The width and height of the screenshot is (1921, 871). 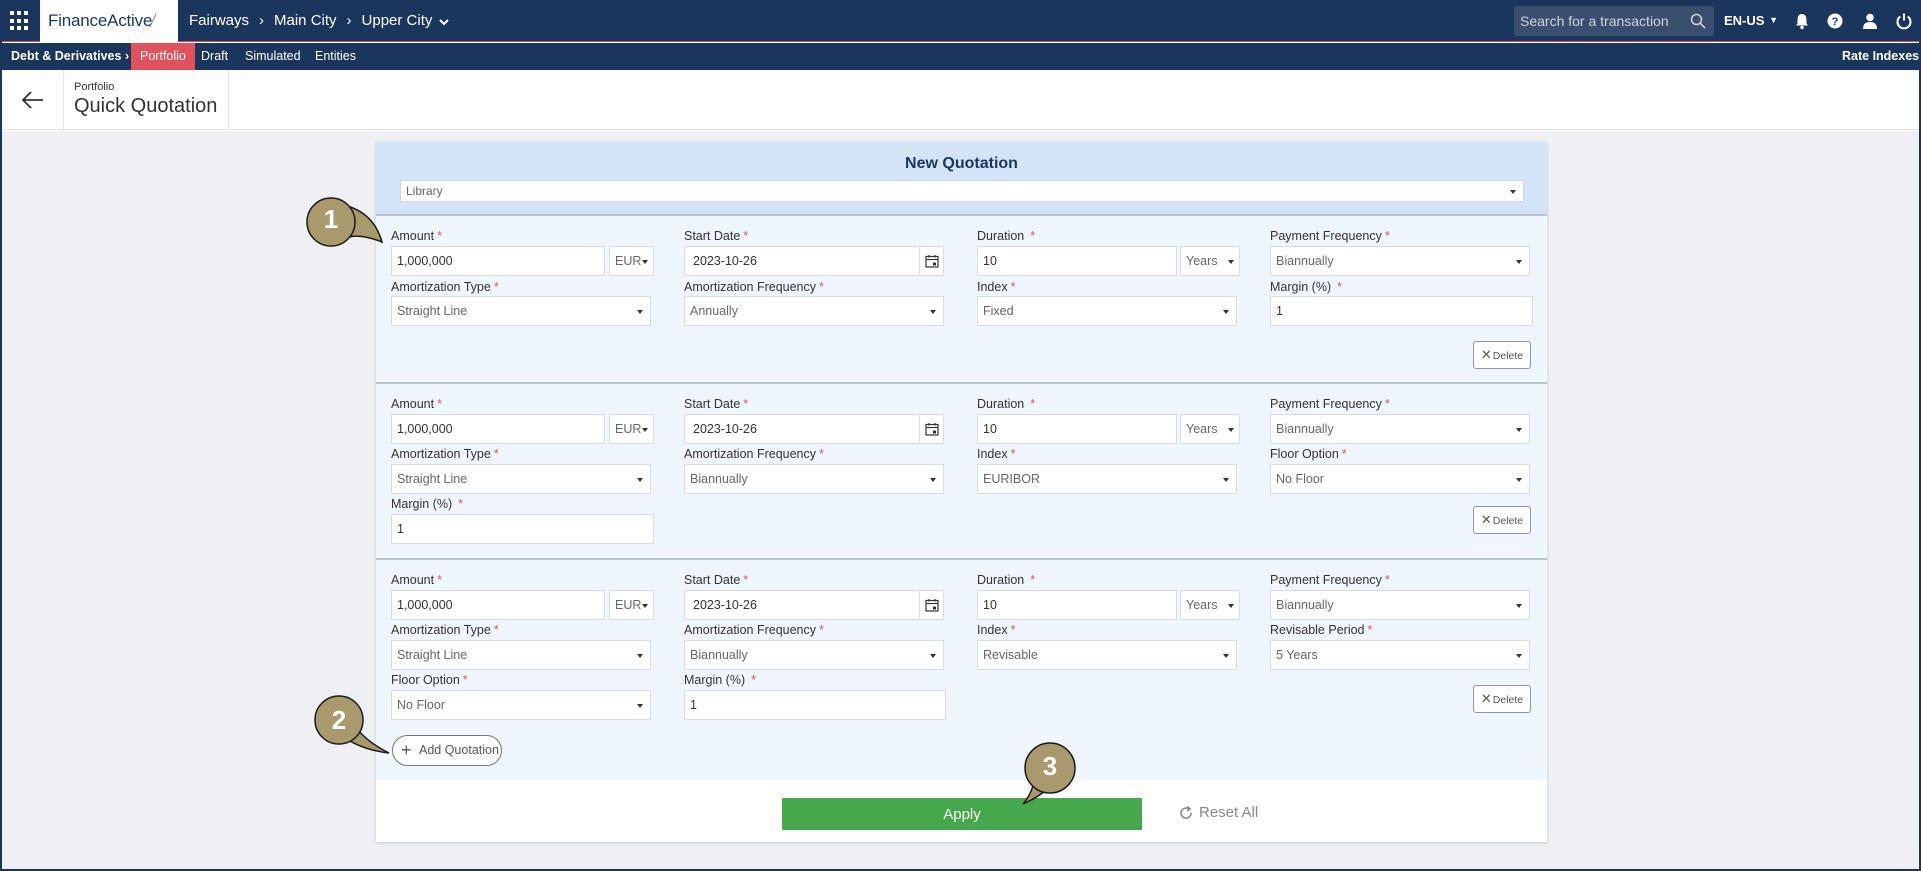 I want to click on breadcrumb: Fairways › Main City › Upper City, so click(x=319, y=20).